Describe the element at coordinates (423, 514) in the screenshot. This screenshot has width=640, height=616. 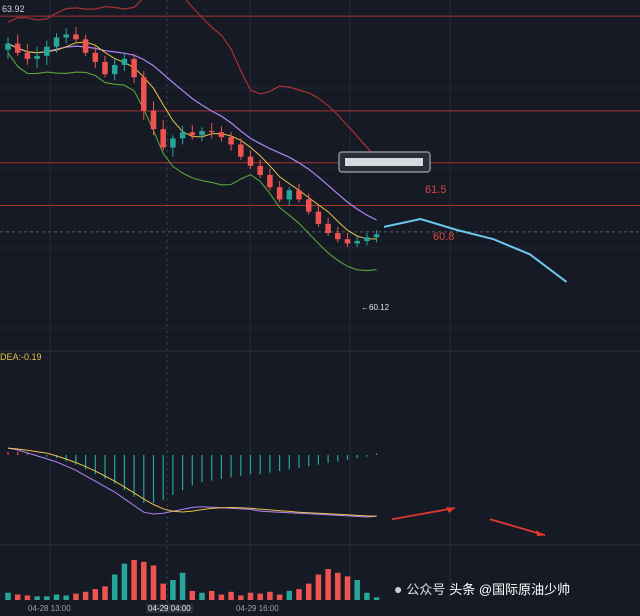
I see `macd-forecast-up-line` at that location.